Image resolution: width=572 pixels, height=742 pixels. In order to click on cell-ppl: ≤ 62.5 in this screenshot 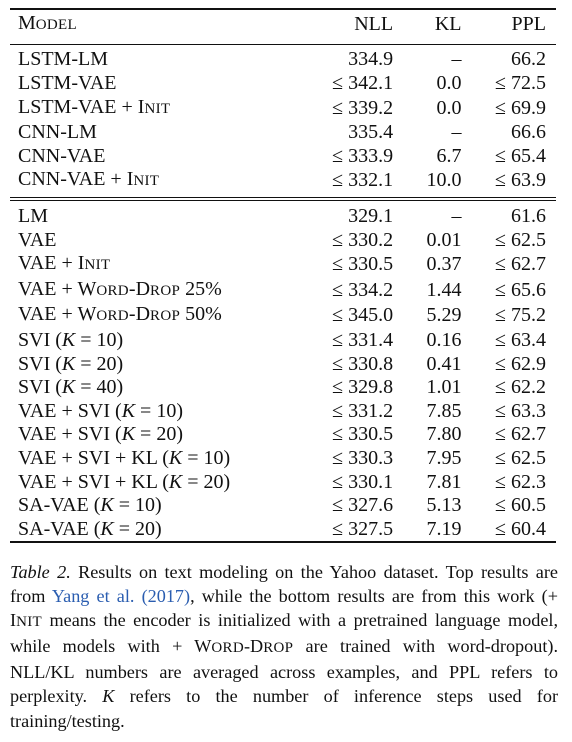, I will do `click(520, 457)`.